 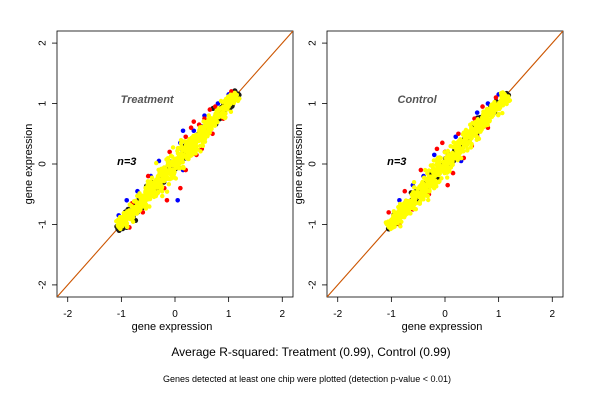 I want to click on treatment-core-cloud, so click(x=178, y=161).